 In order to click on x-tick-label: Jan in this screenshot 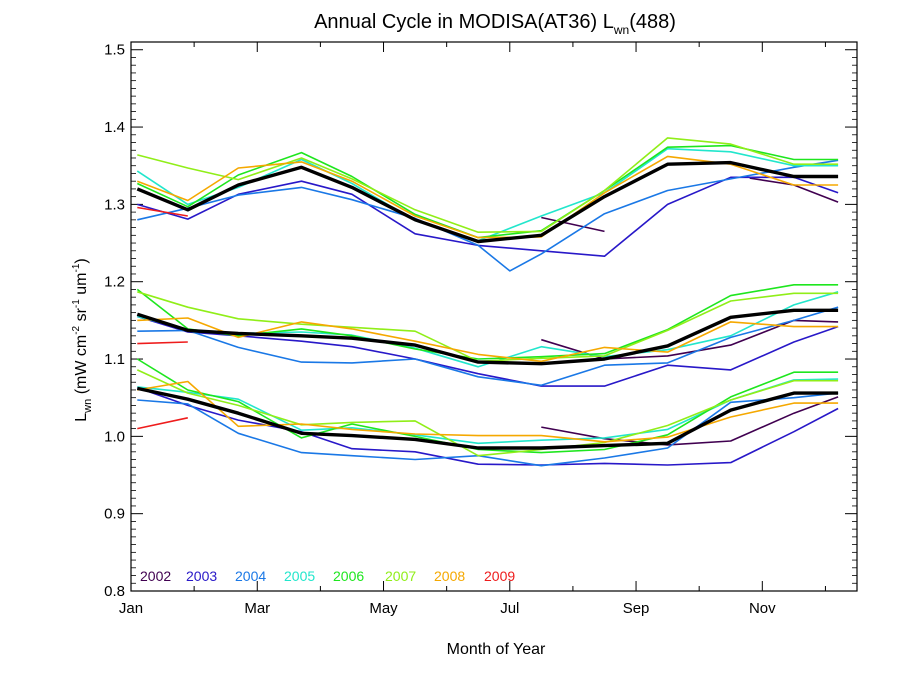, I will do `click(131, 608)`.